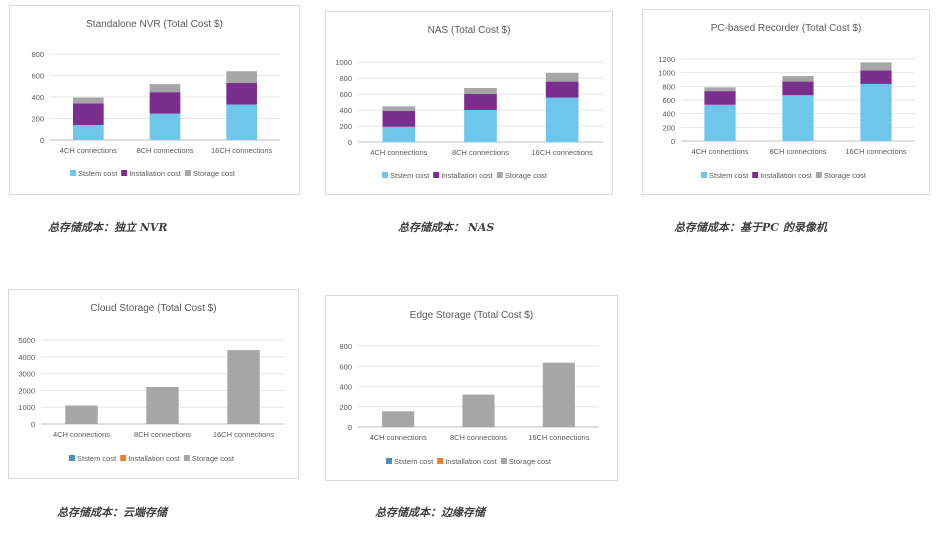  Describe the element at coordinates (343, 62) in the screenshot. I see `y-tick-label: 1000` at that location.